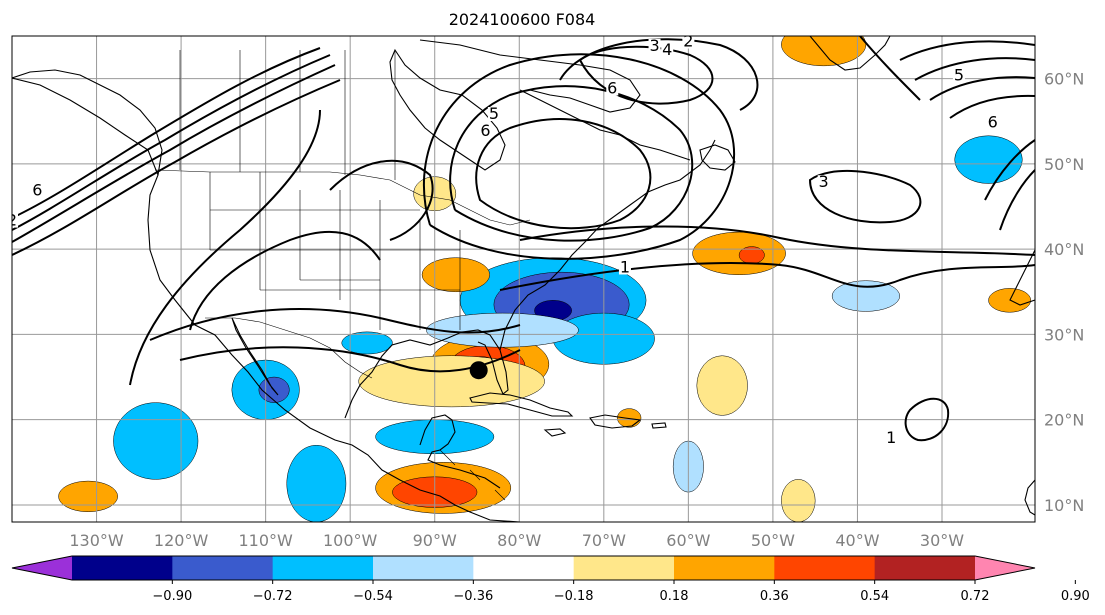 The height and width of the screenshot is (615, 1105). Describe the element at coordinates (1064, 292) in the screenshot. I see `latitude-tick-labels: 60°N 50°N 40°N 30°N 20°N 10°N` at that location.